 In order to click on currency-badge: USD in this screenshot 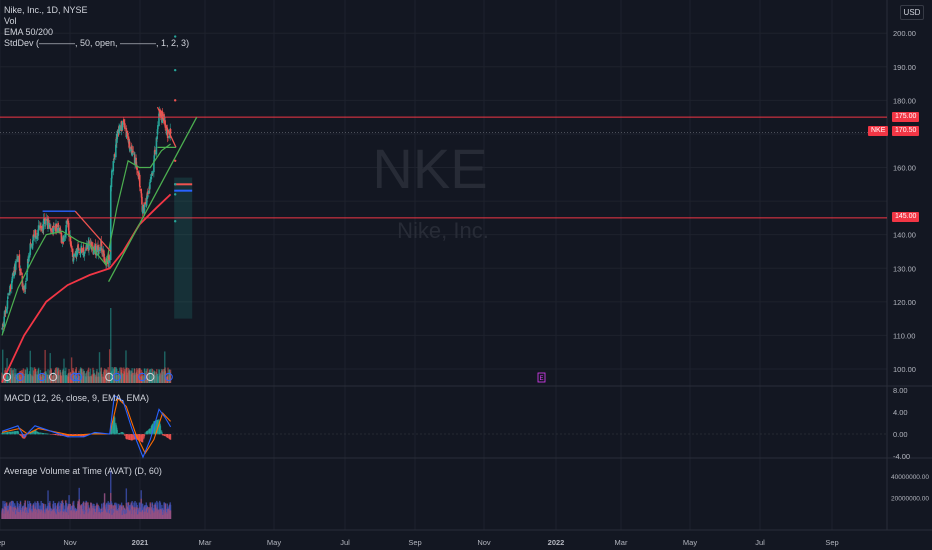, I will do `click(912, 12)`.